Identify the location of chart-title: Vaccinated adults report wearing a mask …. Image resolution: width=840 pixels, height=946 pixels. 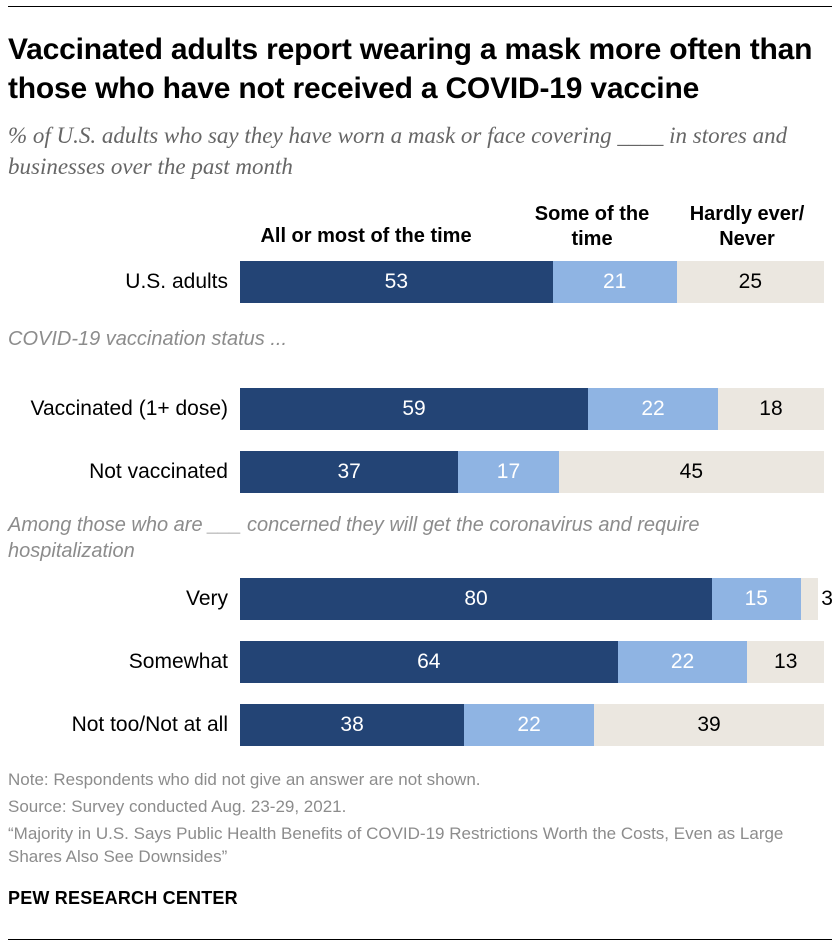
(410, 69).